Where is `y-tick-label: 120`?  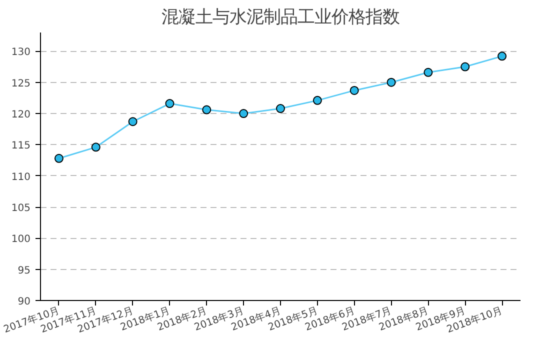 y-tick-label: 120 is located at coordinates (21, 115).